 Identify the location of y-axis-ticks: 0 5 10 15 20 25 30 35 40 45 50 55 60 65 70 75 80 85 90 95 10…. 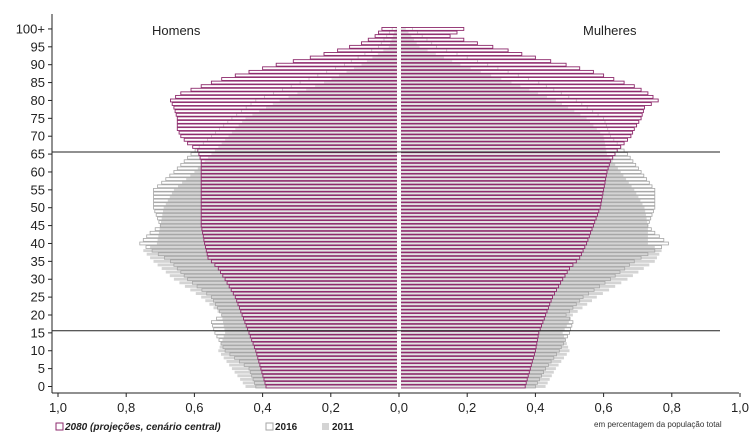
(34, 207).